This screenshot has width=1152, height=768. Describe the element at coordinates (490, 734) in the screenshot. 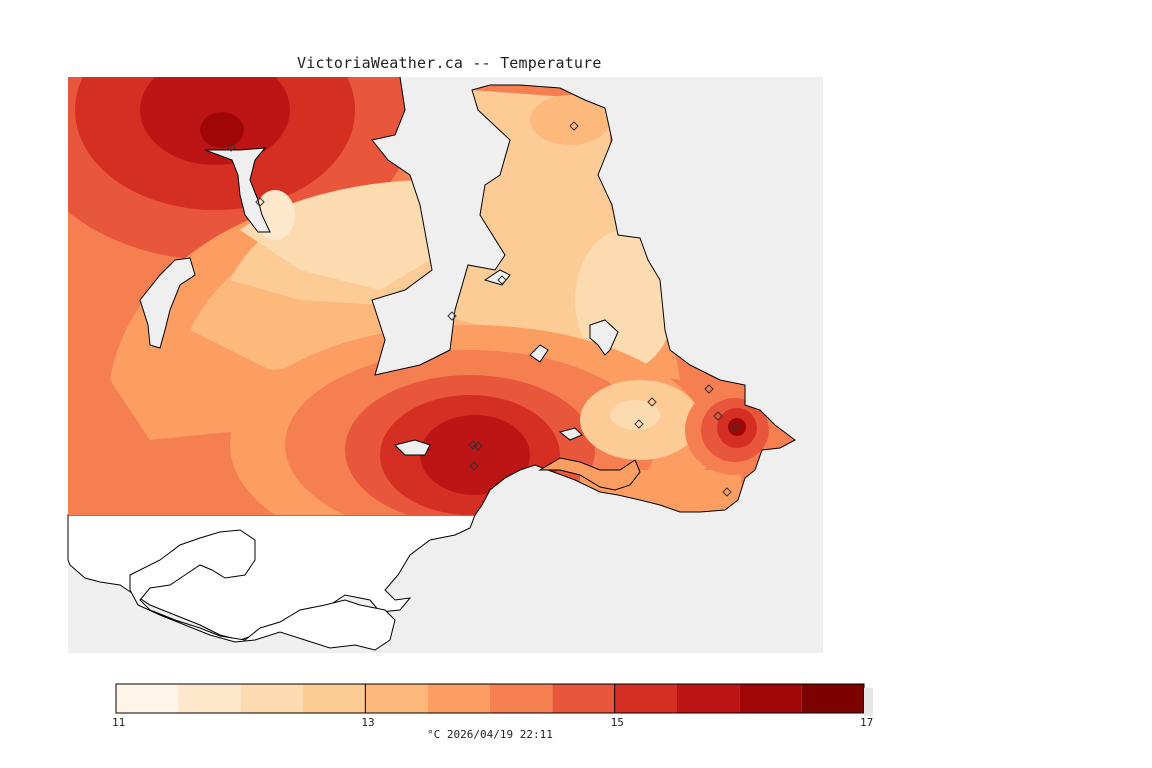

I see `legend-units-timestamp: °C 2026/04/19 22:11` at that location.